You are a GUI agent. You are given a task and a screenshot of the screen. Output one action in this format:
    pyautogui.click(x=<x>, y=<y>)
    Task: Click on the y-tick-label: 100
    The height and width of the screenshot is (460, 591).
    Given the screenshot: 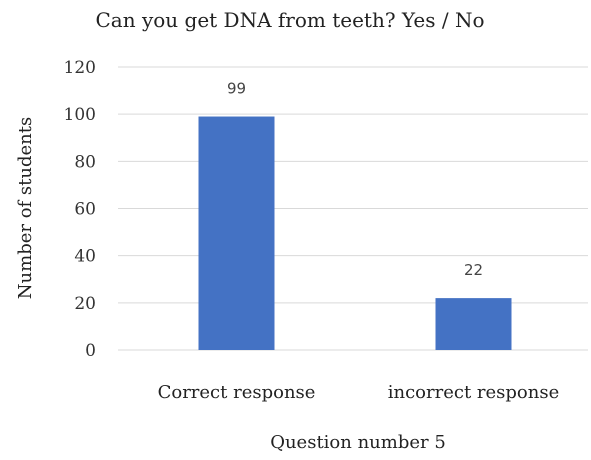 What is the action you would take?
    pyautogui.click(x=80, y=115)
    